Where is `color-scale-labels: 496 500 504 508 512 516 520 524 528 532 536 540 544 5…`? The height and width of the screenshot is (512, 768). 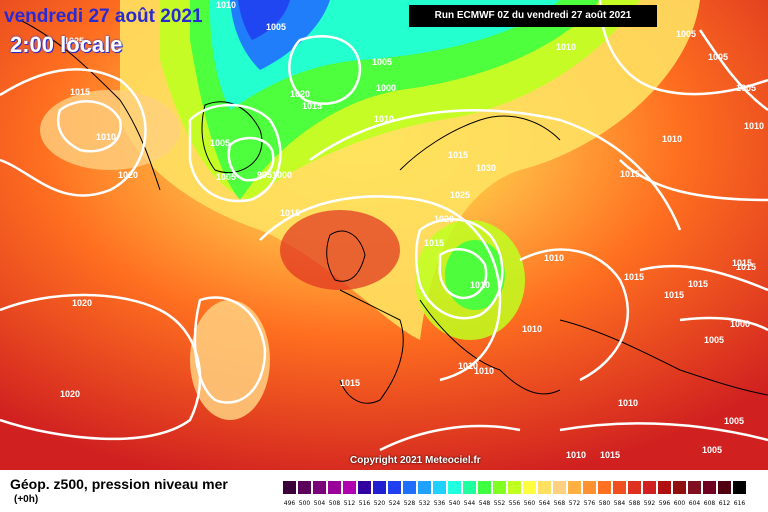
color-scale-labels: 496 500 504 508 512 516 520 524 528 532 536 540 544 5… is located at coordinates (514, 503).